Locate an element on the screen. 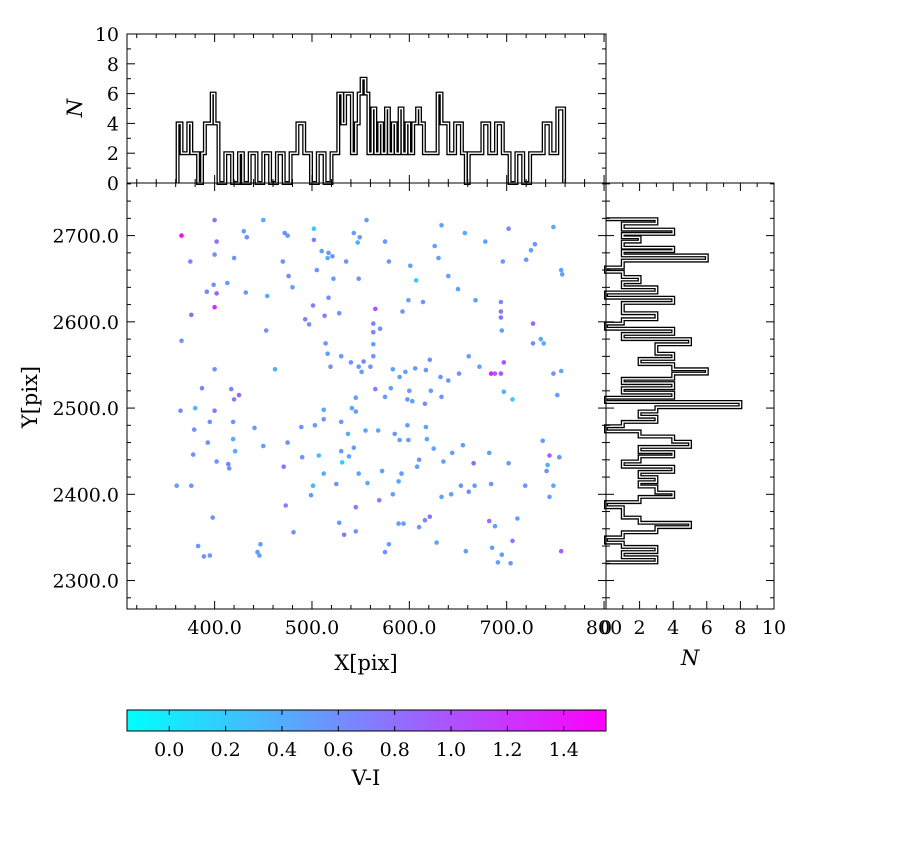  right-x-tick-label: 10 is located at coordinates (774, 628).